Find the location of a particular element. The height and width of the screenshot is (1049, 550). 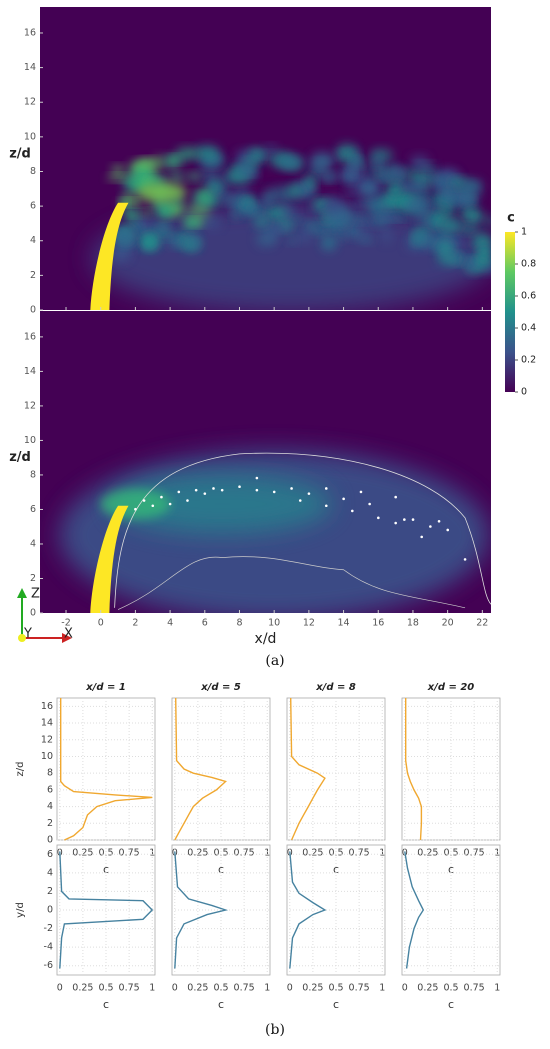

x-tick-label: 12 is located at coordinates (309, 623).